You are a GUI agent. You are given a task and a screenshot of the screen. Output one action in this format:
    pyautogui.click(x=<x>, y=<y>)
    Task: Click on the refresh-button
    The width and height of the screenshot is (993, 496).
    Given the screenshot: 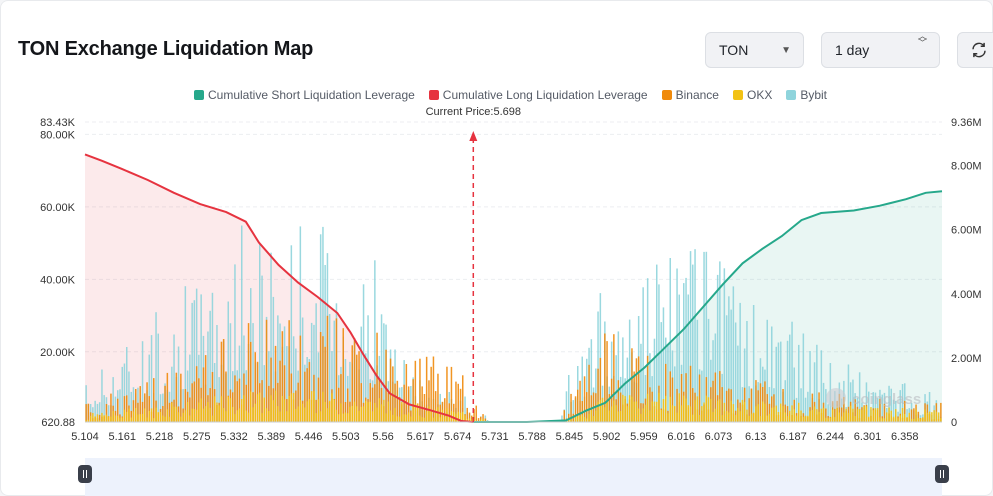 What is the action you would take?
    pyautogui.click(x=975, y=50)
    